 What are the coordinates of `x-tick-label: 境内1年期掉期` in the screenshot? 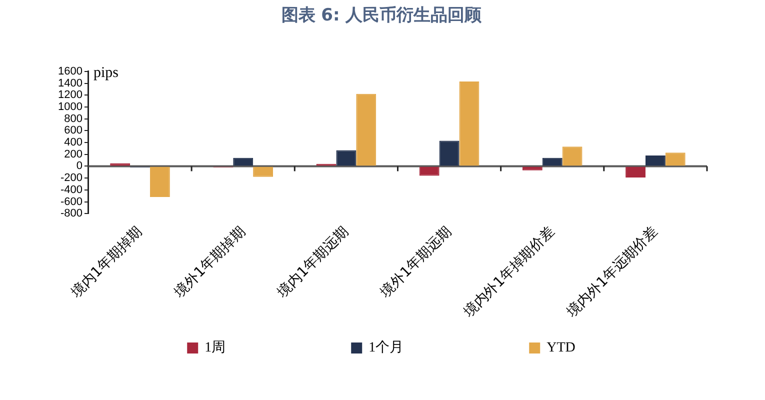 It's located at (107, 263).